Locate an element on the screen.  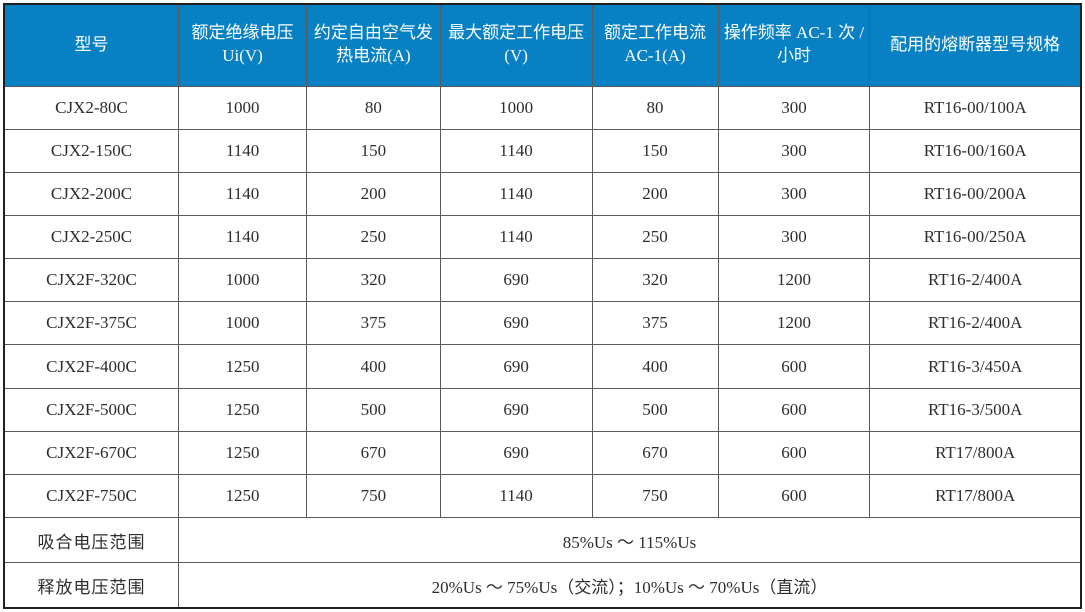
table-row: CJX2F-750C 1250 750 1140 750 600 RT17/800A is located at coordinates (542, 496).